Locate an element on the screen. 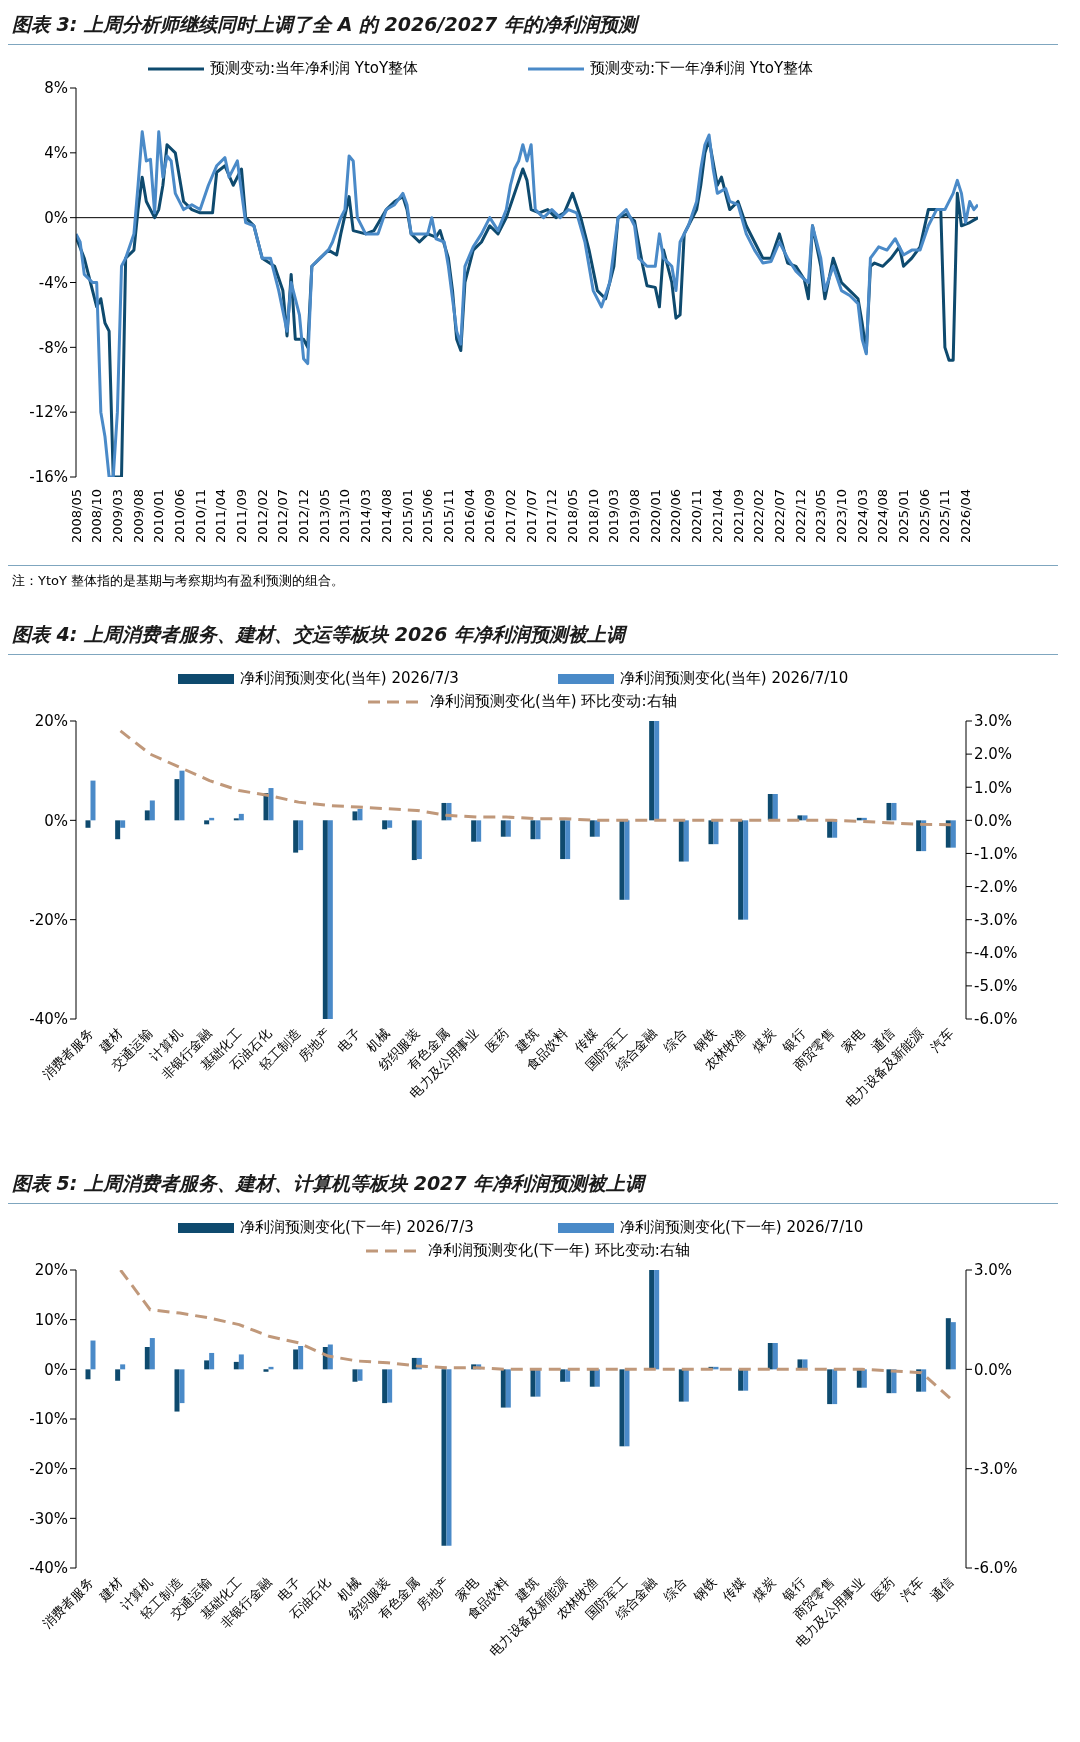  legend-label: 预测变动:下一年净利润 YtoY整体 is located at coordinates (702, 68).